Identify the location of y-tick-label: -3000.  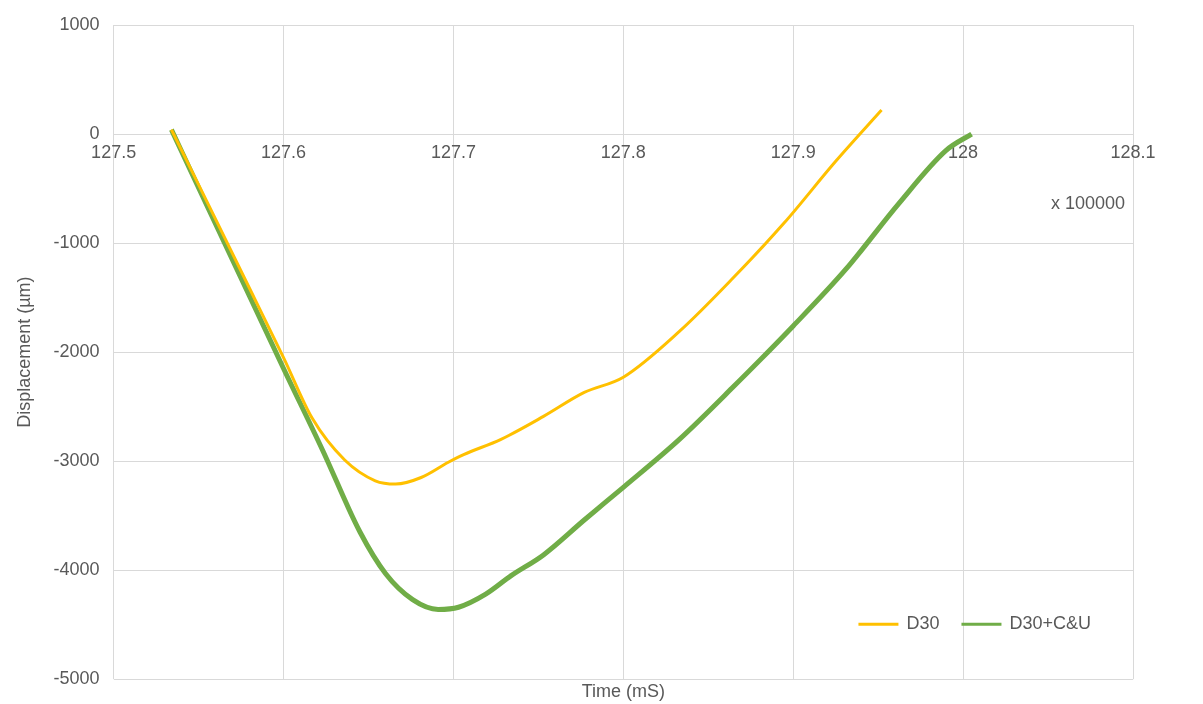
(76, 460).